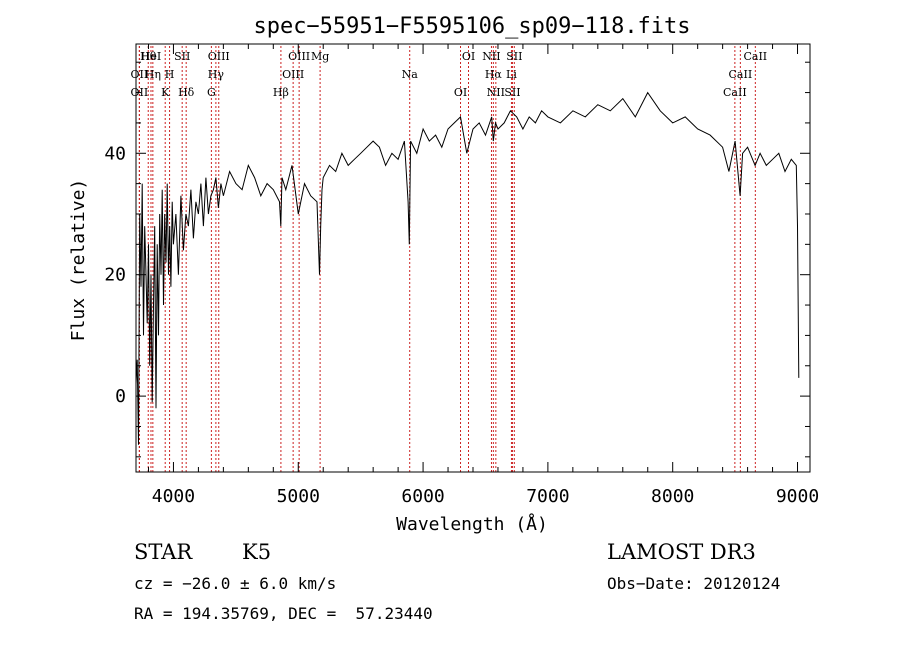 Image resolution: width=900 pixels, height=649 pixels. Describe the element at coordinates (547, 496) in the screenshot. I see `x-tick-label: 7000` at that location.